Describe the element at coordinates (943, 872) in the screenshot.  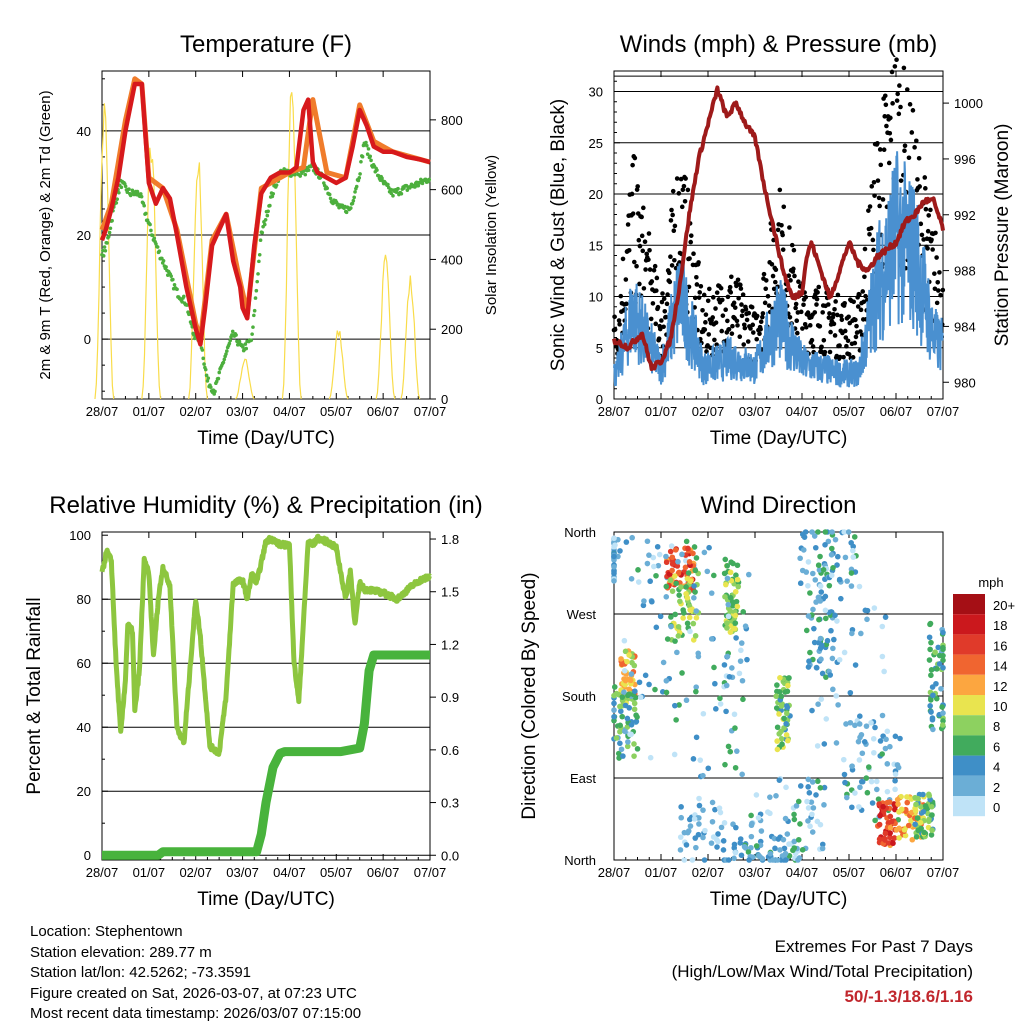
I see `dir-xtick-label: 07/07` at that location.